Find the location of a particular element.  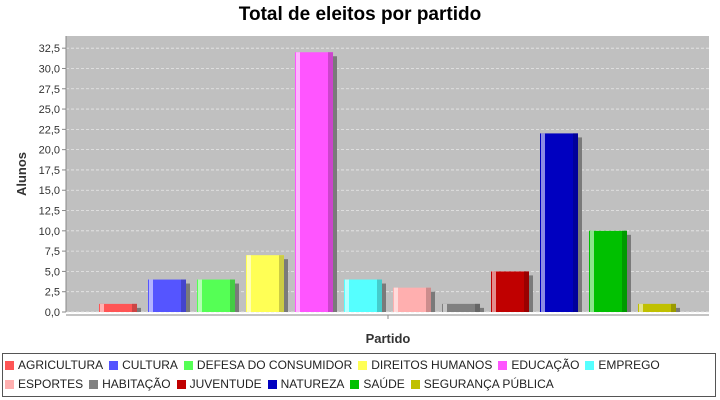

bar-defesa-do-consumidor is located at coordinates (218, 295).